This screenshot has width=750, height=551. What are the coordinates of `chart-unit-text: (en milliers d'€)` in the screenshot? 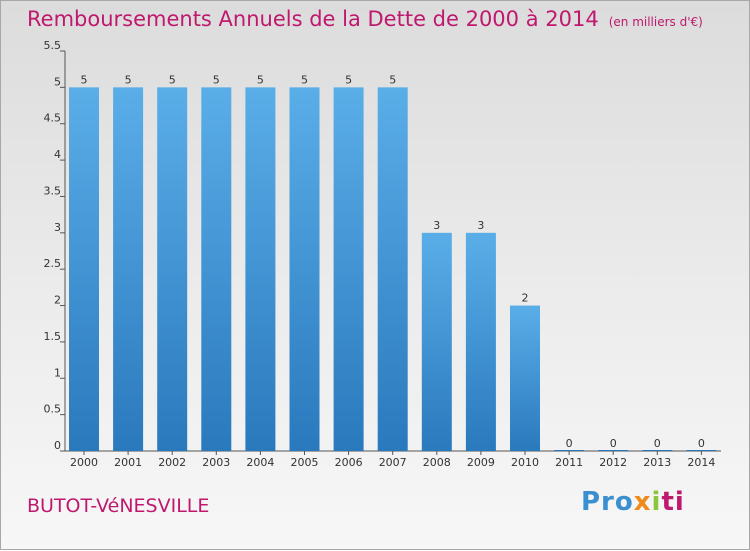 It's located at (655, 22).